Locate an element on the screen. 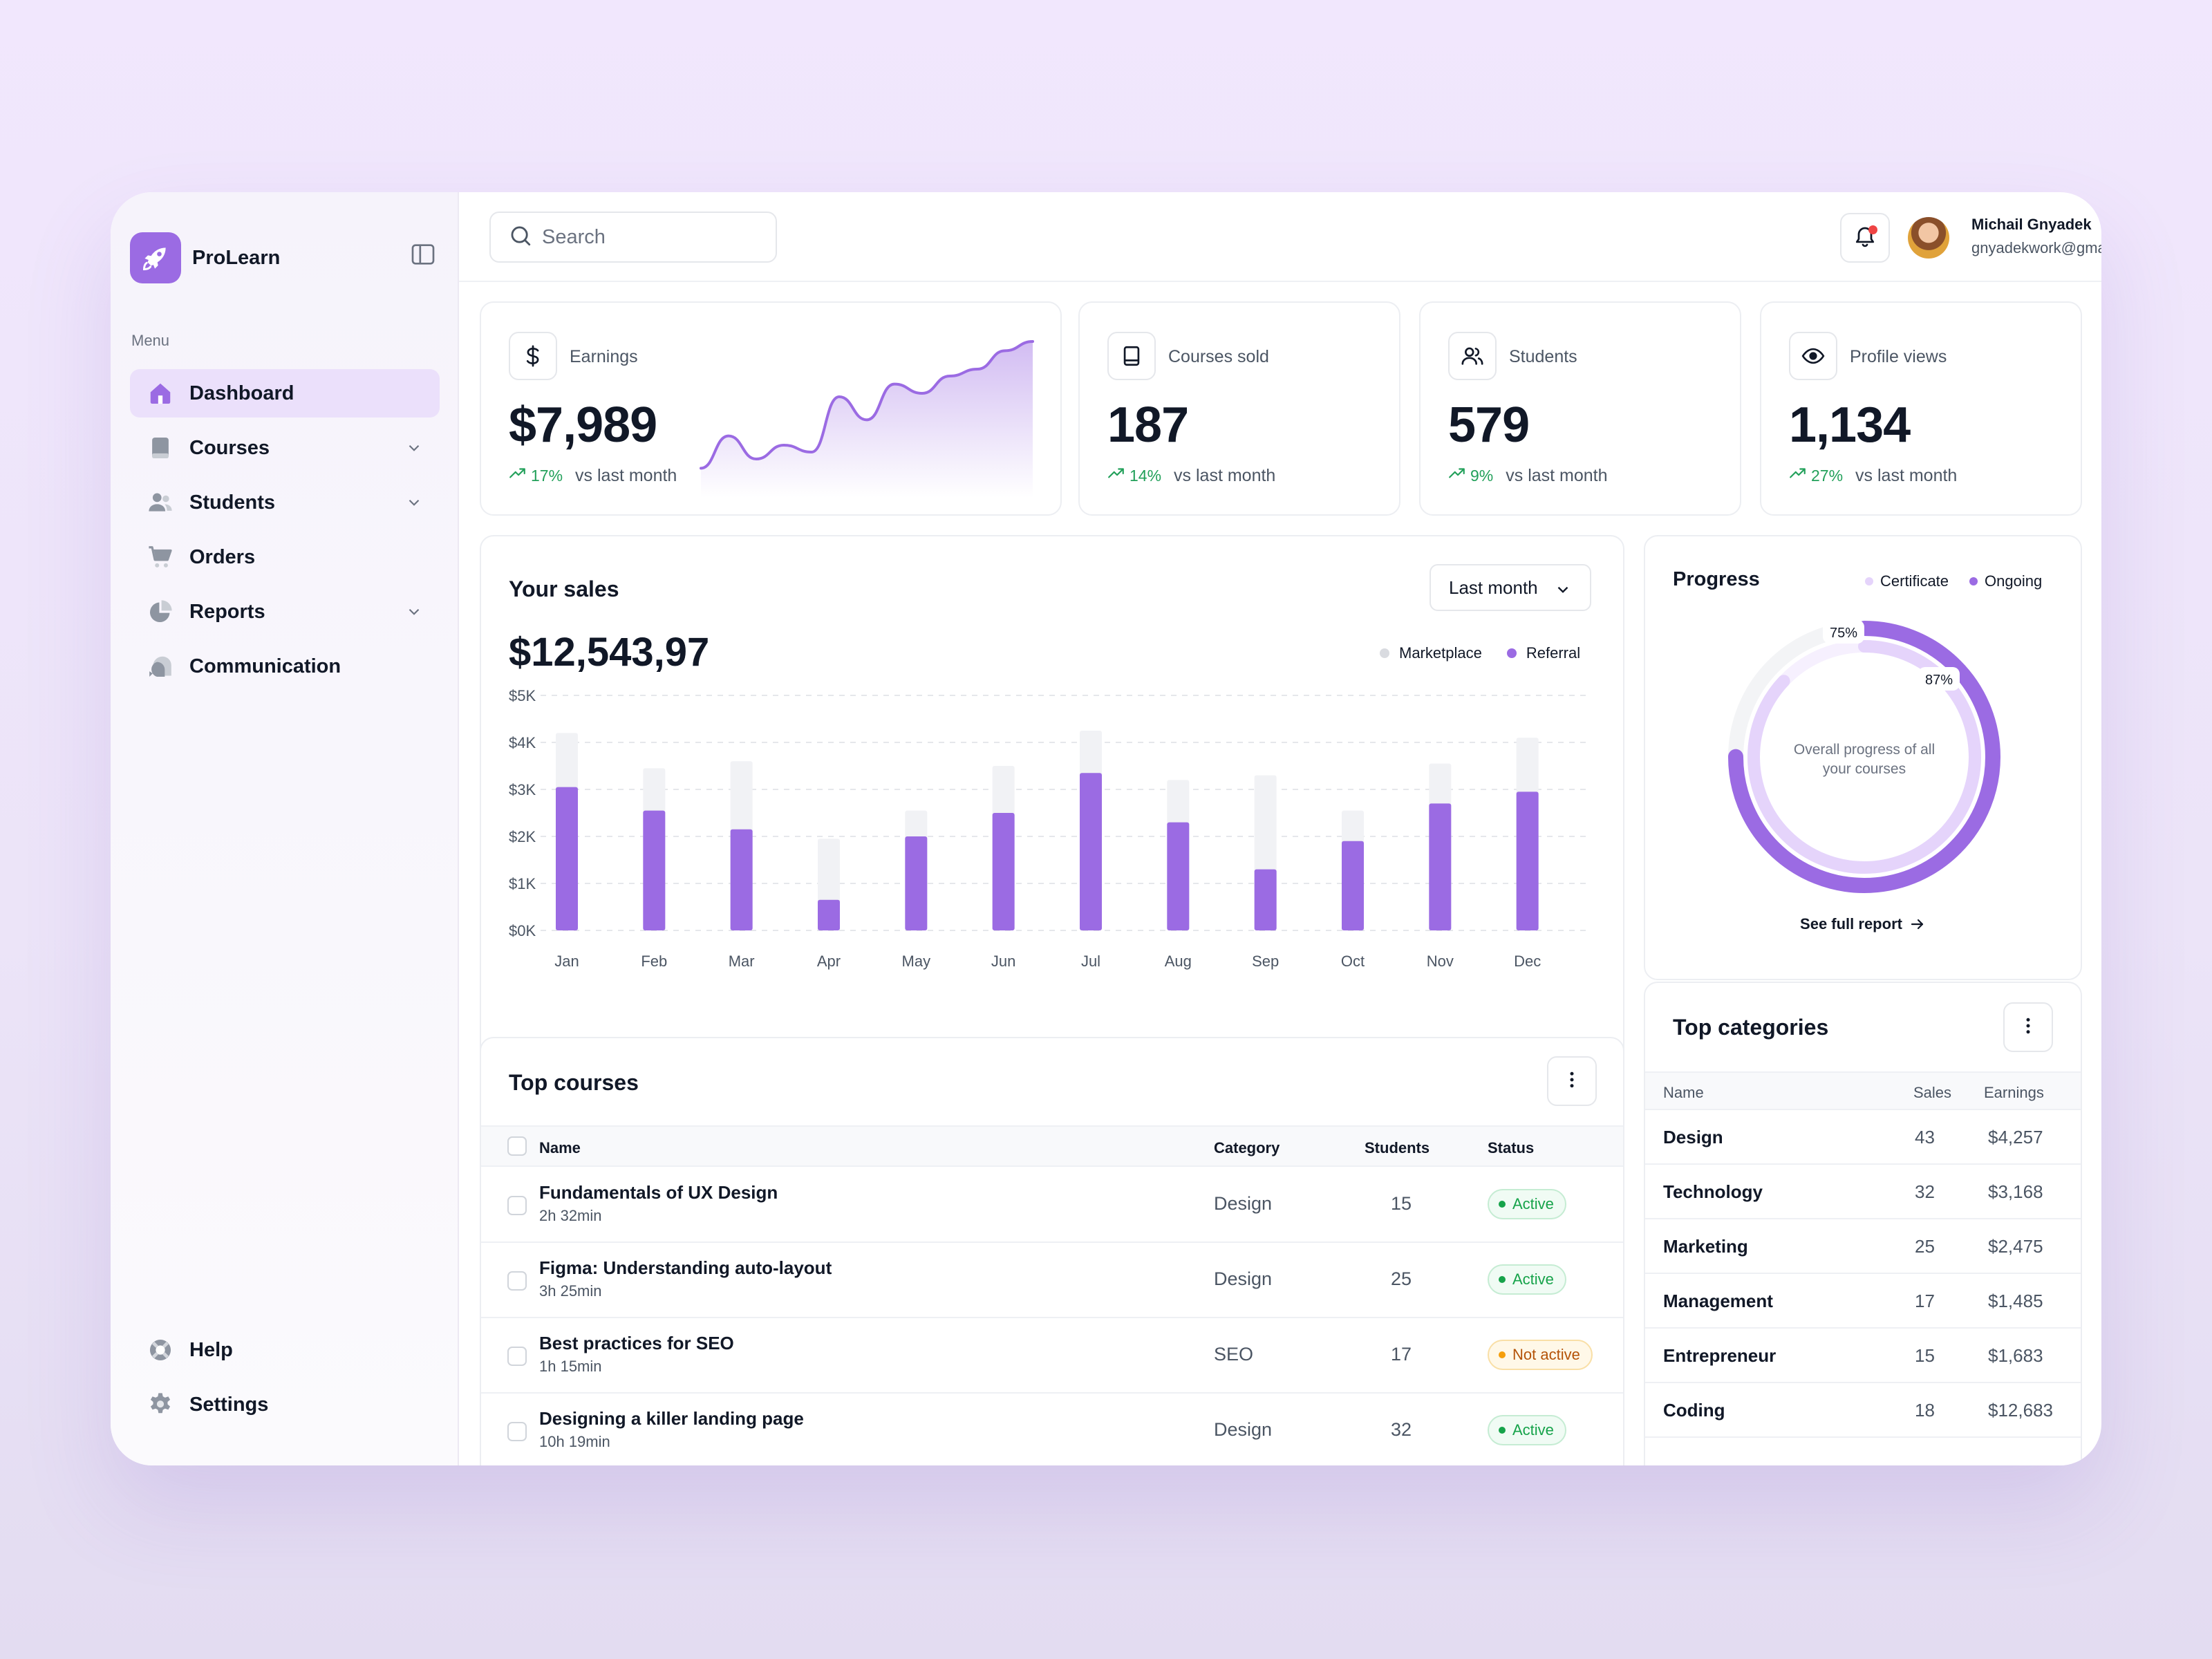 The width and height of the screenshot is (2212, 1659). column-header-sales: Sales is located at coordinates (1933, 1092).